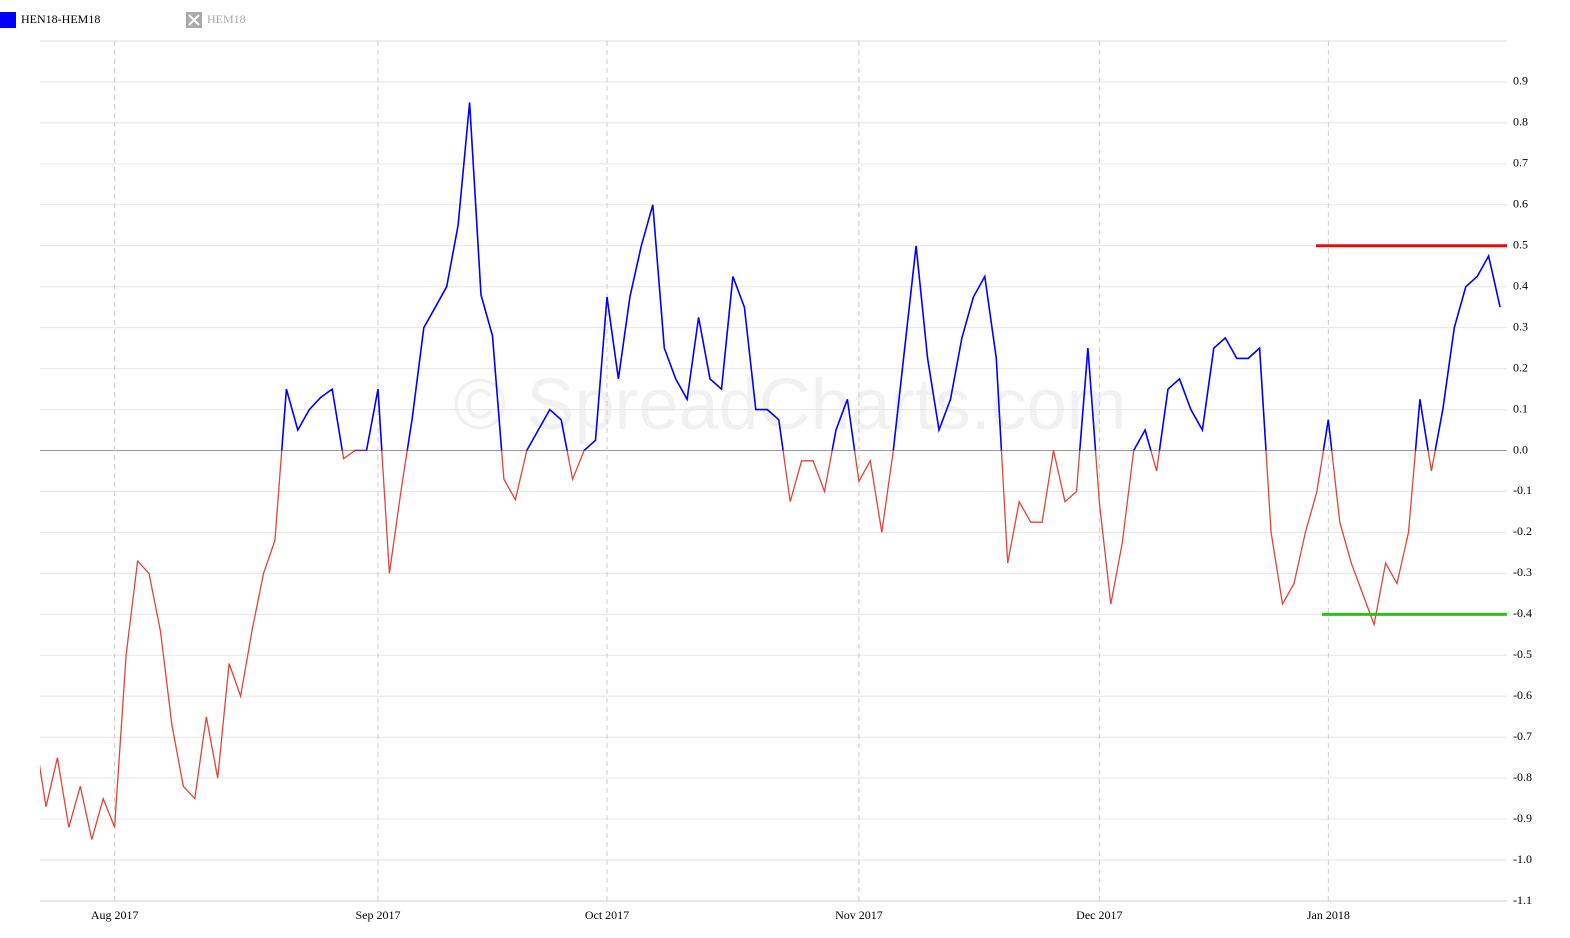 This screenshot has height=938, width=1570. What do you see at coordinates (1522, 490) in the screenshot?
I see `y-tick-label: -0.1` at bounding box center [1522, 490].